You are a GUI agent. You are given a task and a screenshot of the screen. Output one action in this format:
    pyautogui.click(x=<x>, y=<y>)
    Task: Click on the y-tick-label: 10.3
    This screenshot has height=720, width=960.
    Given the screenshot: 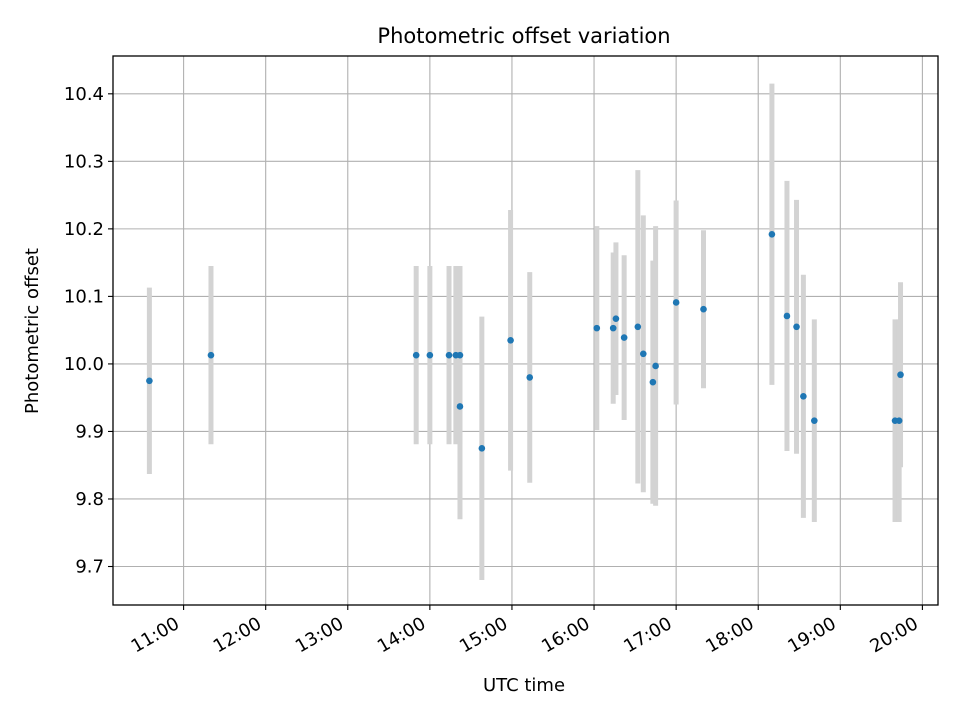 What is the action you would take?
    pyautogui.click(x=84, y=161)
    